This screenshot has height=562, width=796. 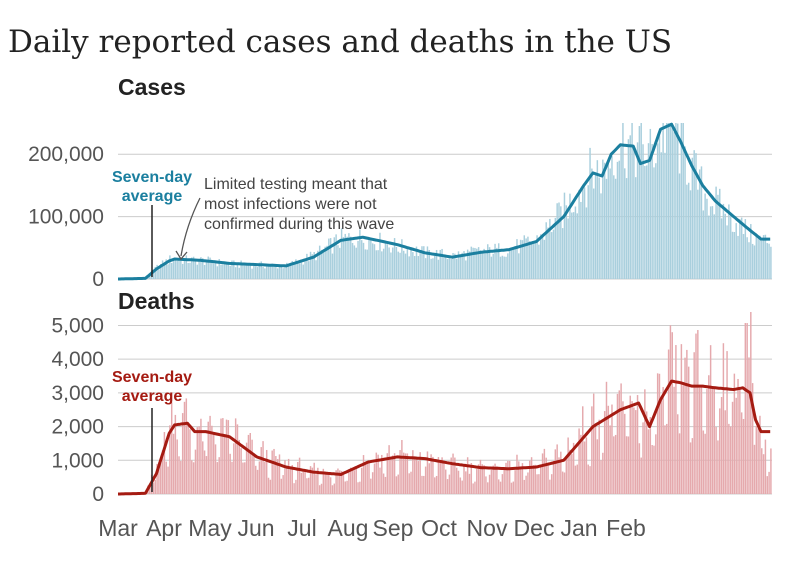 What do you see at coordinates (66, 154) in the screenshot?
I see `cases-y-tick-label: 200,000` at bounding box center [66, 154].